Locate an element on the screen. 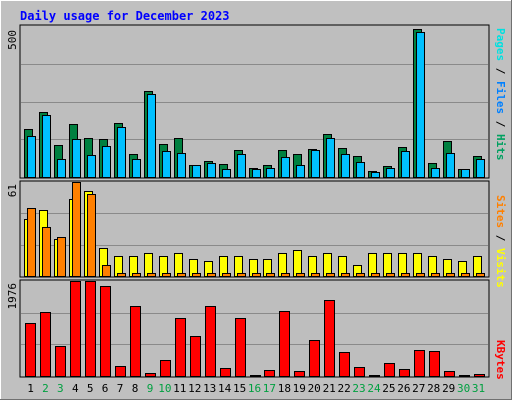  x-label-day-26: 26 is located at coordinates (403, 388).